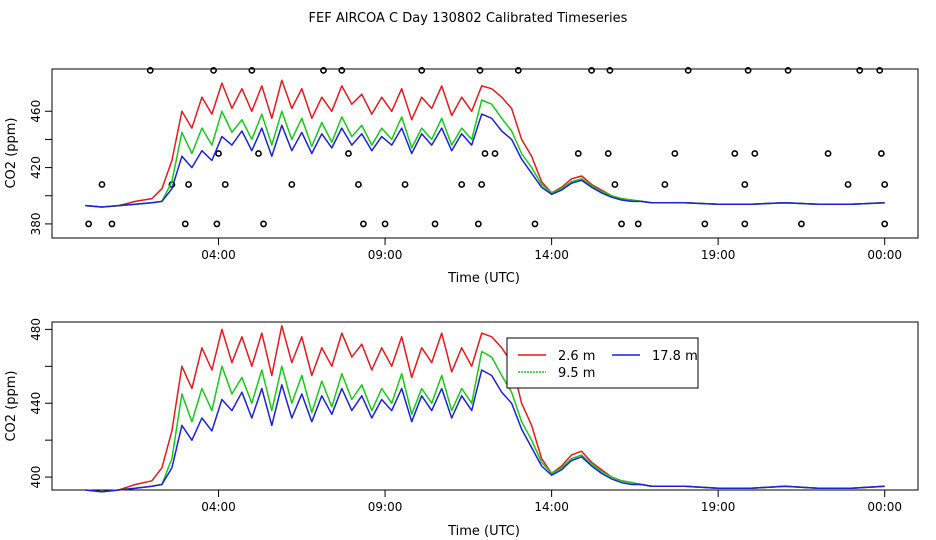 The height and width of the screenshot is (540, 936). I want to click on legend-box, so click(602, 363).